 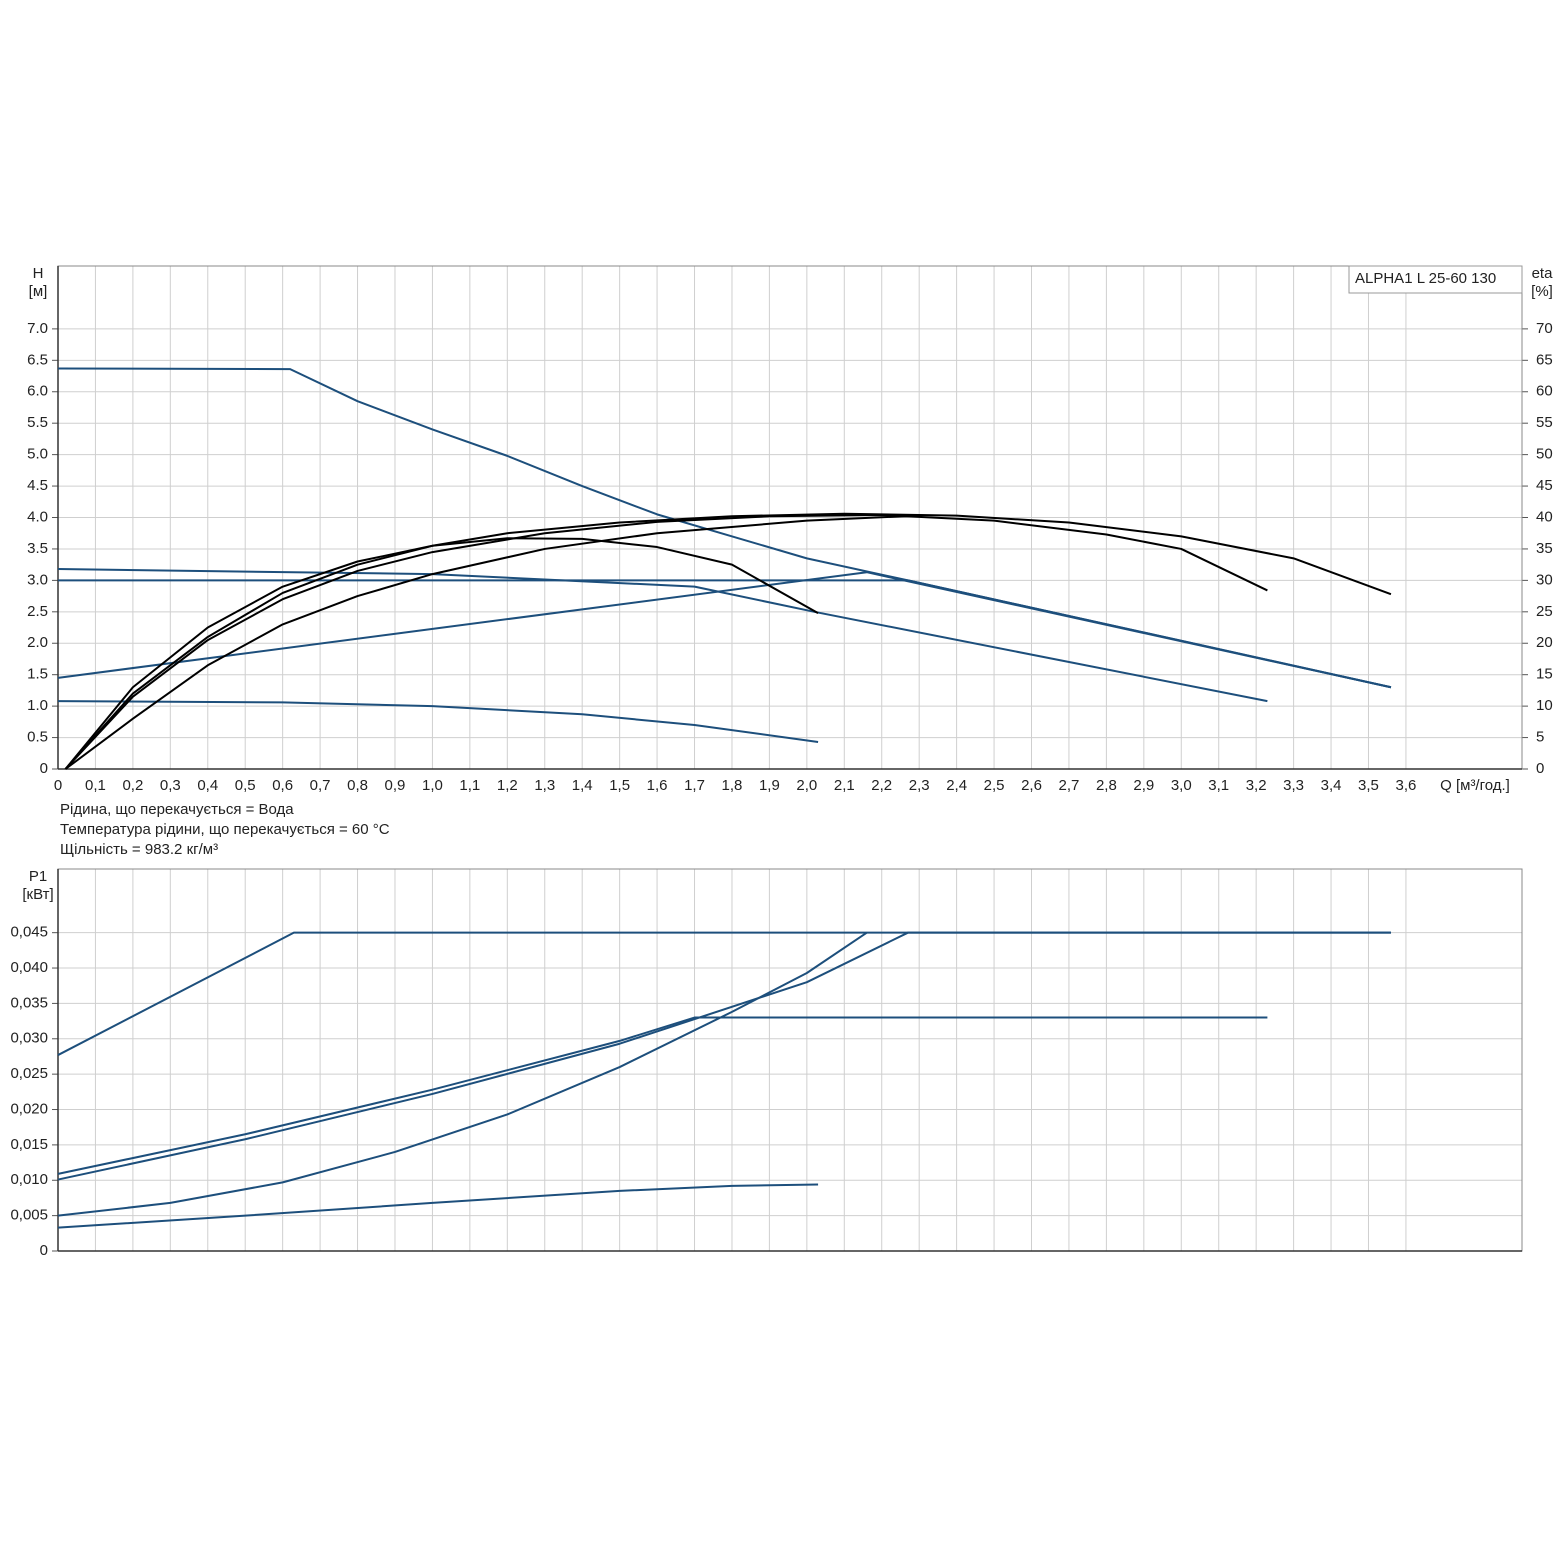 What do you see at coordinates (956, 785) in the screenshot?
I see `x-tick-label: 2,4` at bounding box center [956, 785].